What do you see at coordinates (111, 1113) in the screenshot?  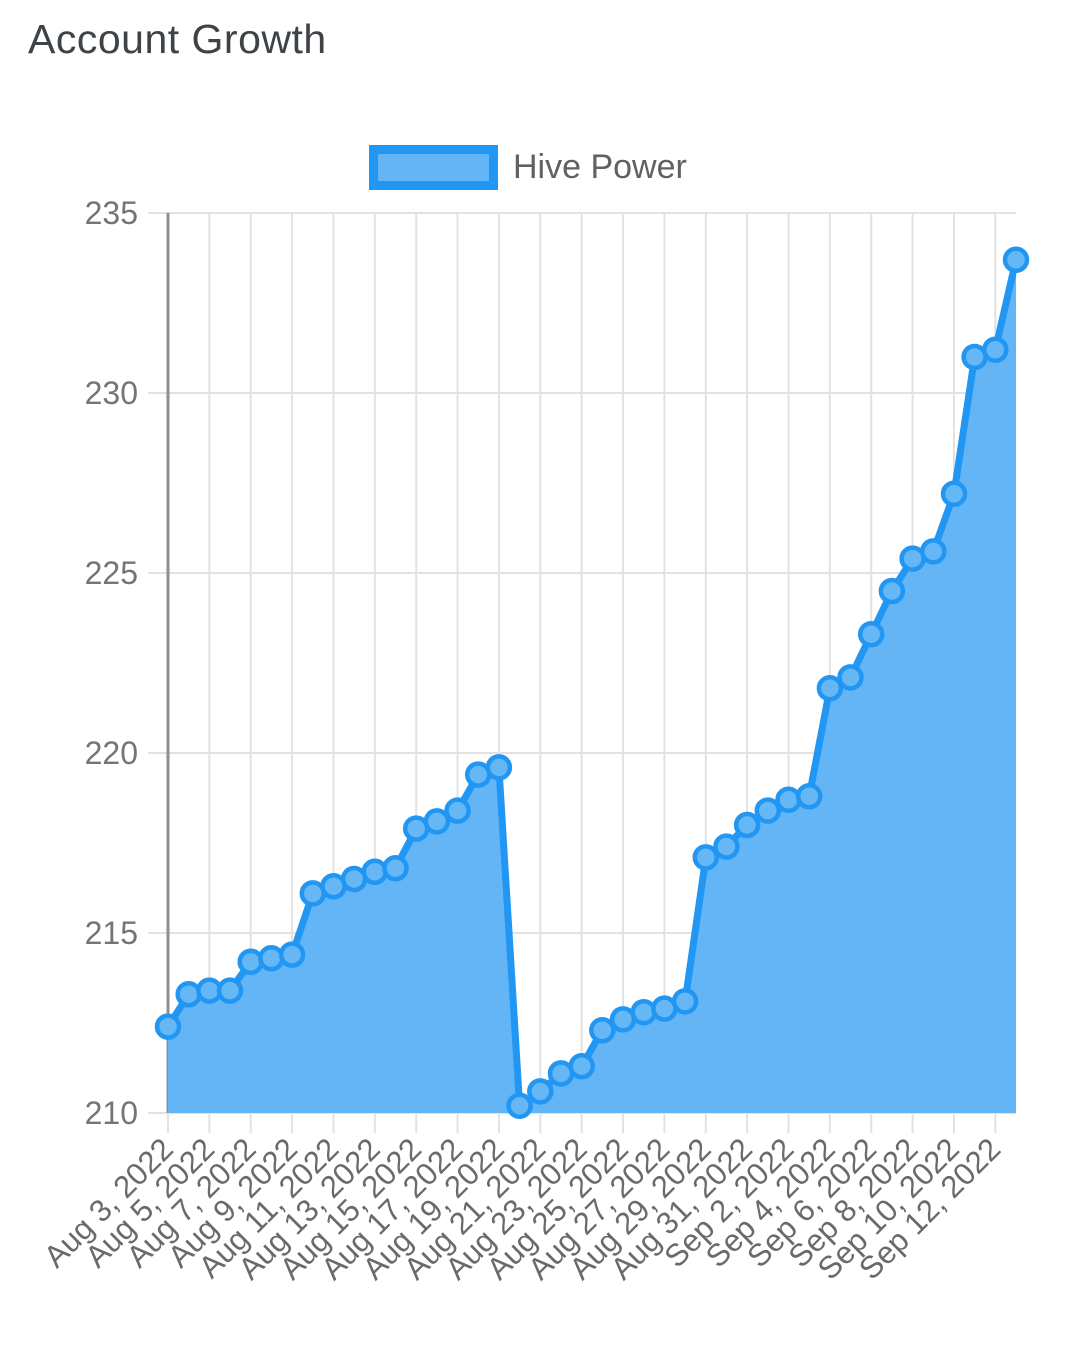 I see `y-axis-label: 210` at bounding box center [111, 1113].